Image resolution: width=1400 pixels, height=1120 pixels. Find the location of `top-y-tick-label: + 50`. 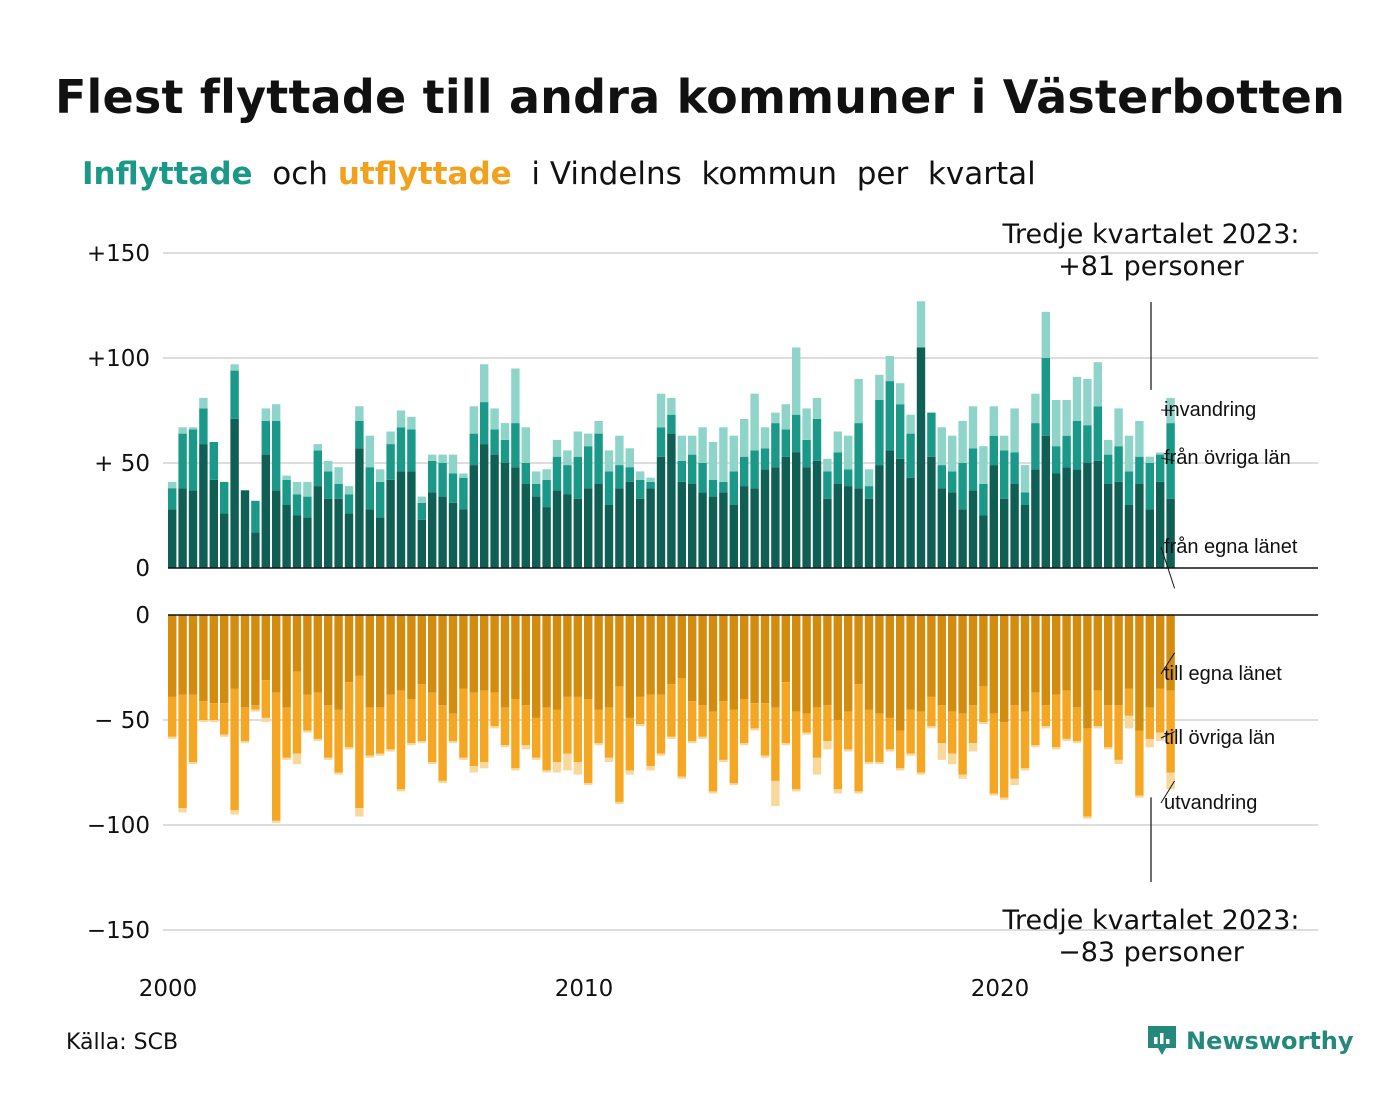

top-y-tick-label: + 50 is located at coordinates (122, 464).